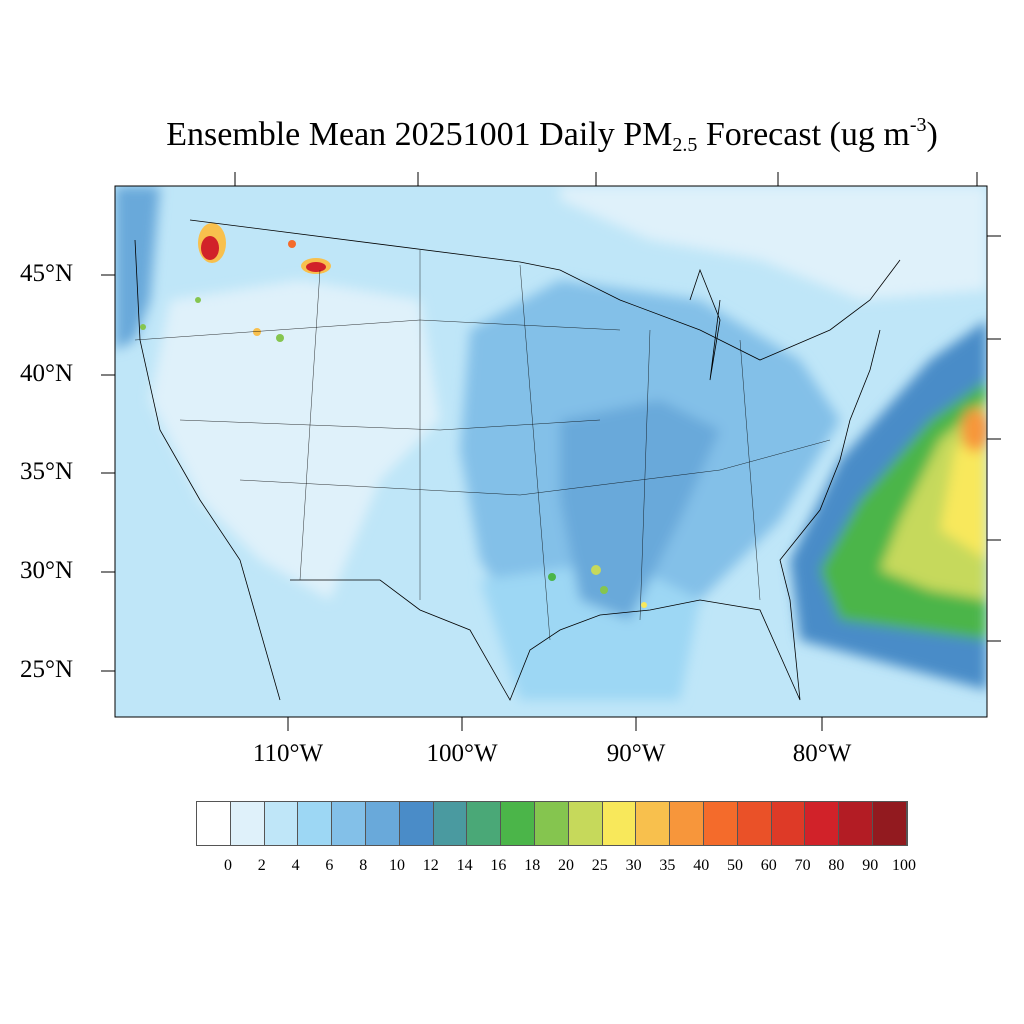 The image size is (1024, 1024). Describe the element at coordinates (329, 865) in the screenshot. I see `colorbar-label: 6` at that location.